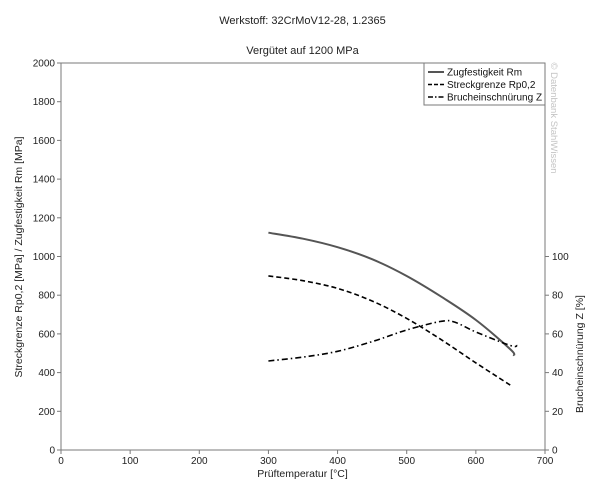 The width and height of the screenshot is (605, 497). What do you see at coordinates (558, 412) in the screenshot?
I see `y2-tick-label: 20` at bounding box center [558, 412].